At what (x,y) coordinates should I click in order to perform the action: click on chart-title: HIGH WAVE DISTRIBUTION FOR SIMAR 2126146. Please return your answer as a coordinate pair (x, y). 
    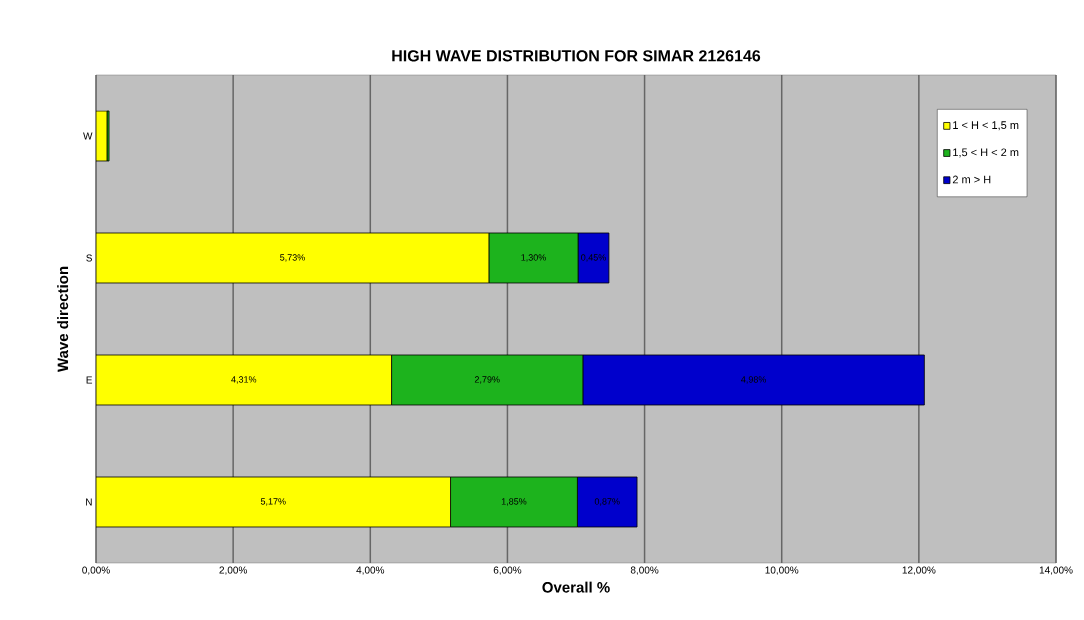
    Looking at the image, I should click on (576, 56).